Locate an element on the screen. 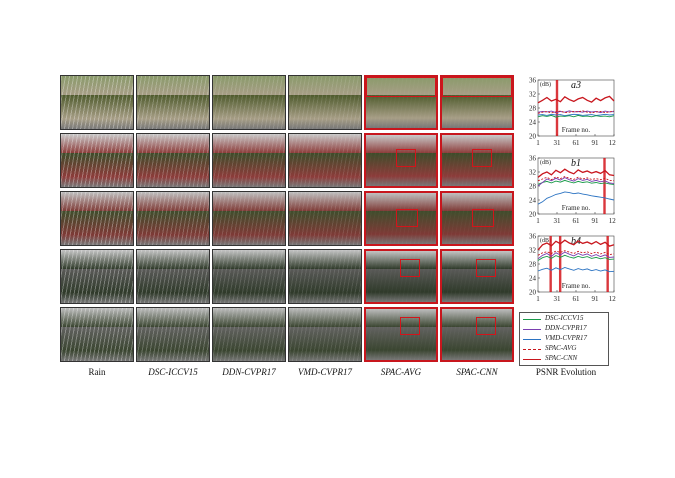  legend-label: SPAC-AVG is located at coordinates (561, 348).